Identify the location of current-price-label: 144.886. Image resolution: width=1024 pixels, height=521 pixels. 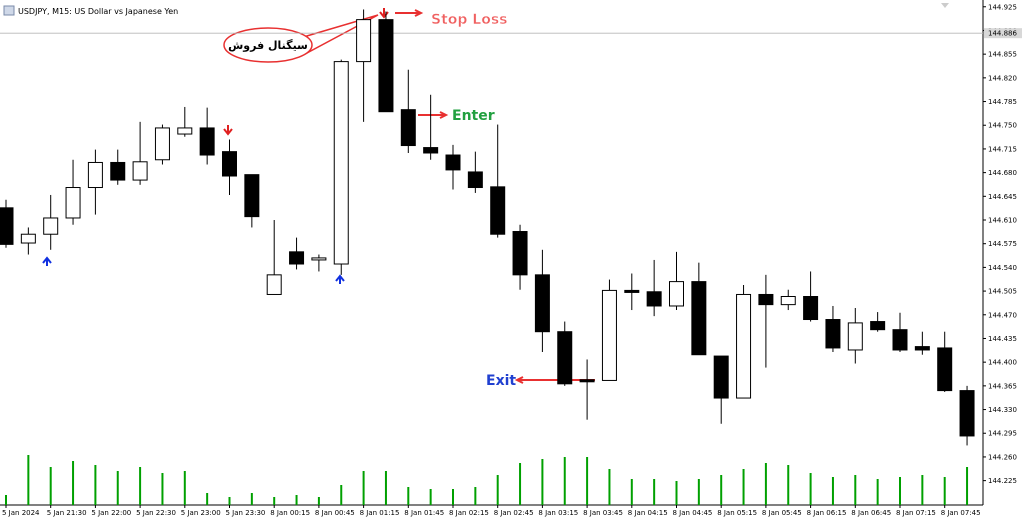
(1002, 34).